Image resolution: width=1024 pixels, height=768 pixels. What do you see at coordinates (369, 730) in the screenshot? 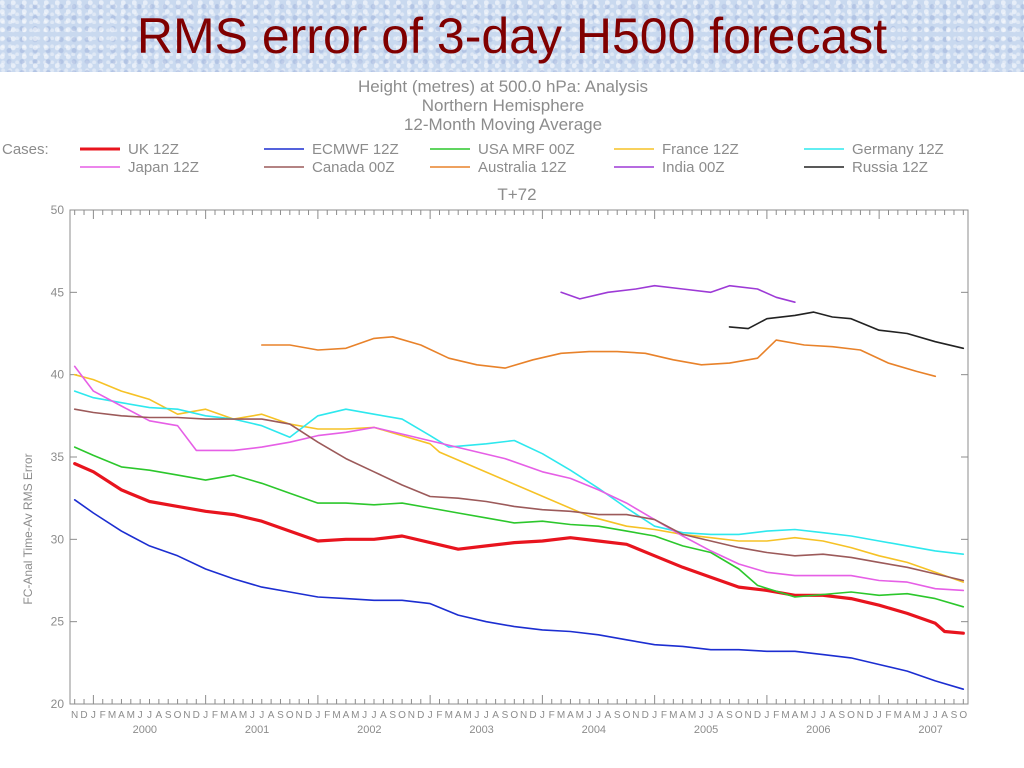
I see `x-year-label: 2002` at bounding box center [369, 730].